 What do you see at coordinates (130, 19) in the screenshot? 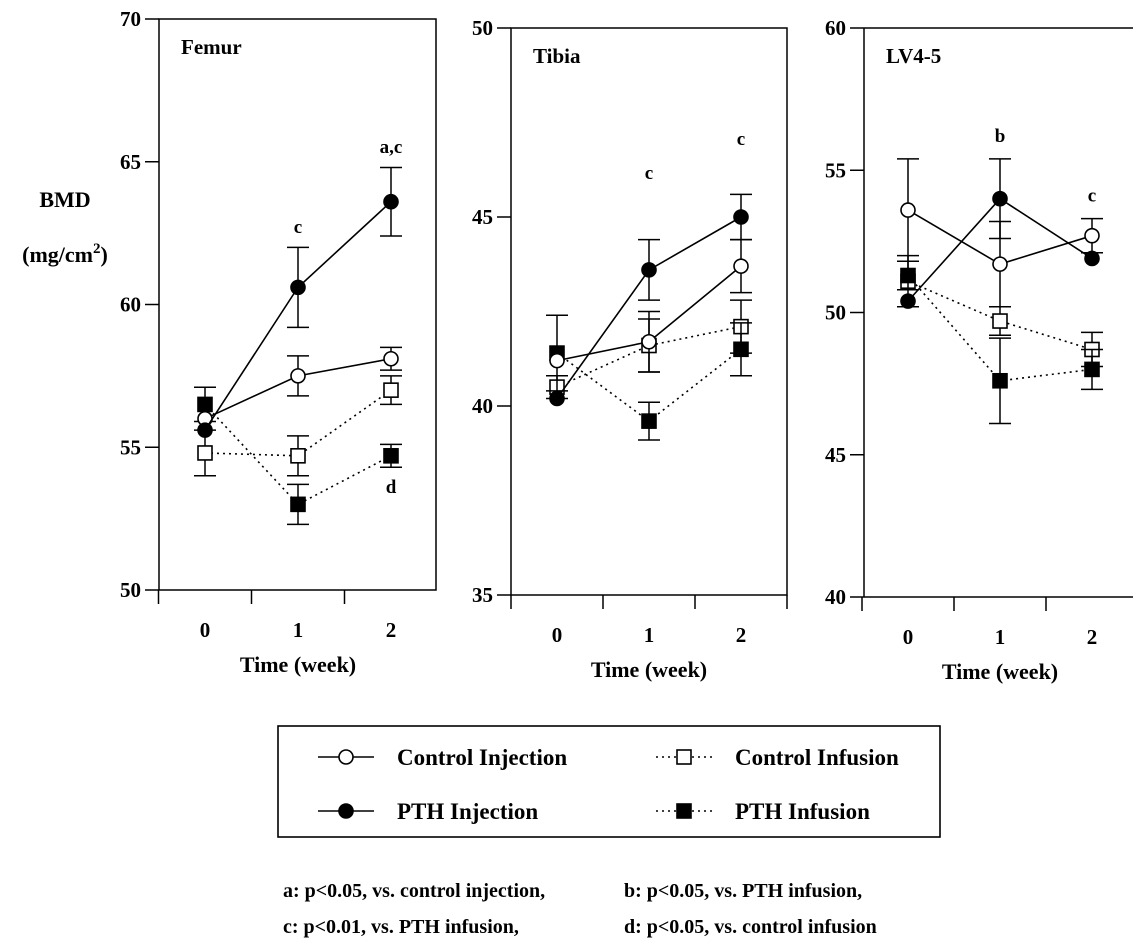
I see `panel-femur-ytick-label-70: 70` at bounding box center [130, 19].